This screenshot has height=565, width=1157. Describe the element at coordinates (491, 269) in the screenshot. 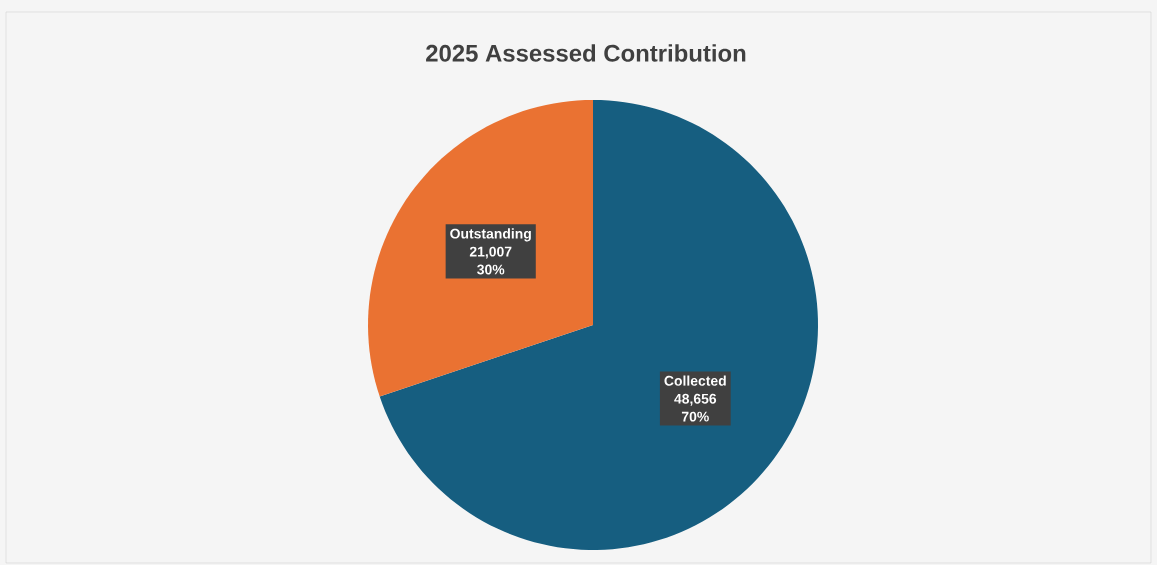

I see `text: 30%` at that location.